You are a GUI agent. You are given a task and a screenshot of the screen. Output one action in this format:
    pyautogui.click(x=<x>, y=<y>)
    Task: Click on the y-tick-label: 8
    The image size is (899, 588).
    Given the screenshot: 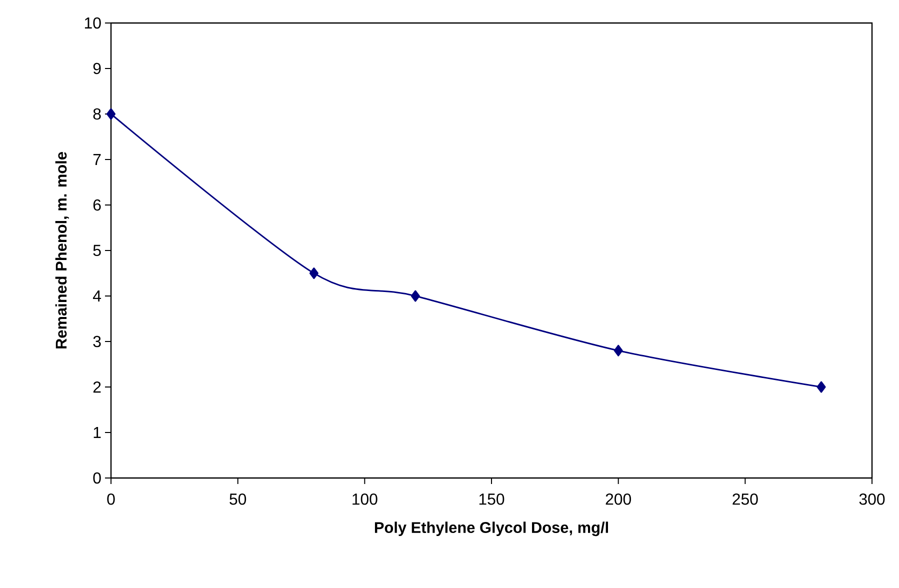 What is the action you would take?
    pyautogui.click(x=97, y=114)
    